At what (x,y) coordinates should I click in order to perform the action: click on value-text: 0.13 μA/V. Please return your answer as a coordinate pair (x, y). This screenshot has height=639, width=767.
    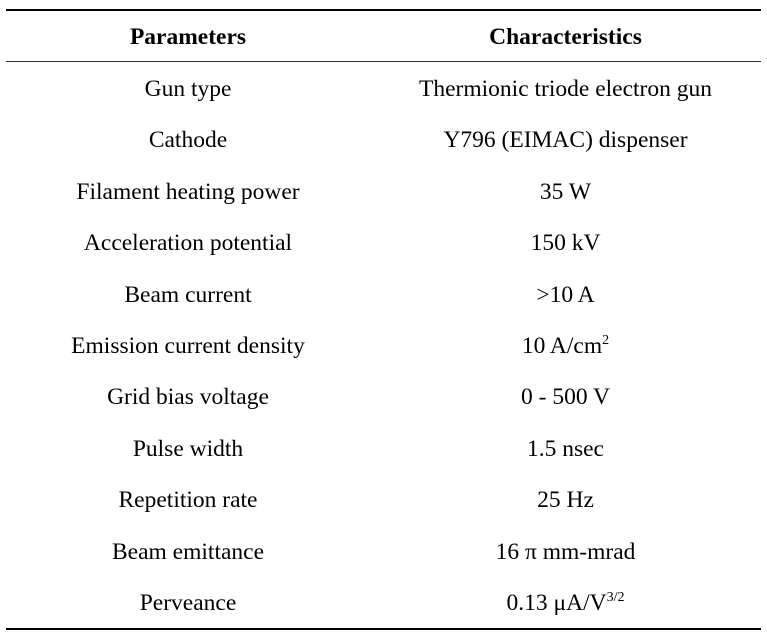
    Looking at the image, I should click on (556, 603).